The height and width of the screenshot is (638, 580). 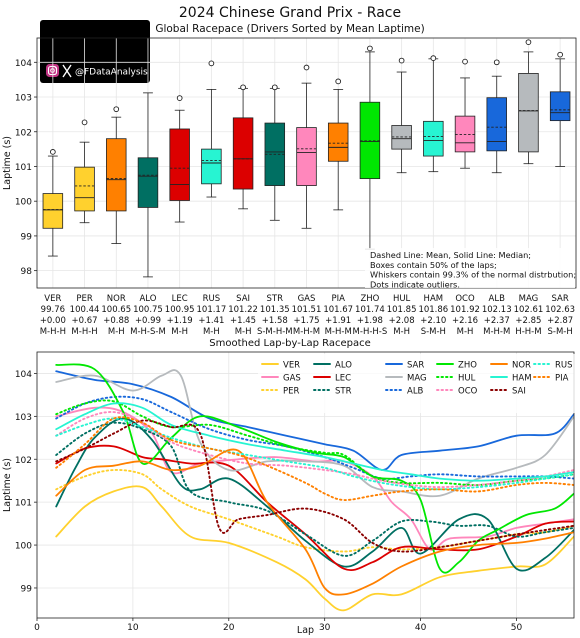 I want to click on driver-code-label: HAM, so click(x=434, y=299).